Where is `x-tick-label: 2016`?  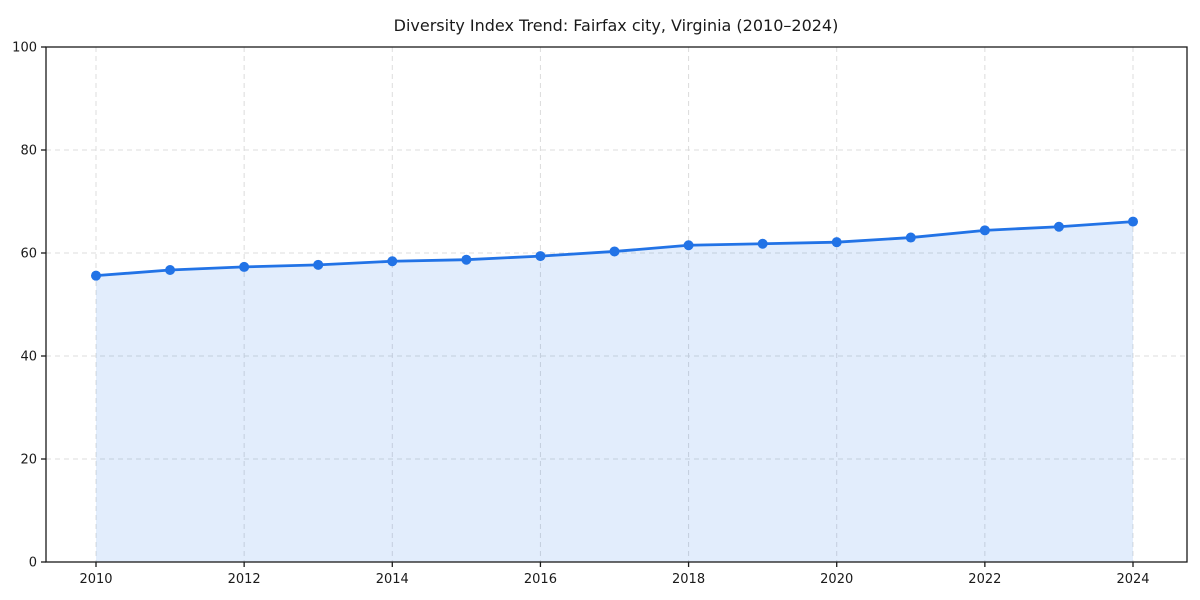 x-tick-label: 2016 is located at coordinates (540, 579).